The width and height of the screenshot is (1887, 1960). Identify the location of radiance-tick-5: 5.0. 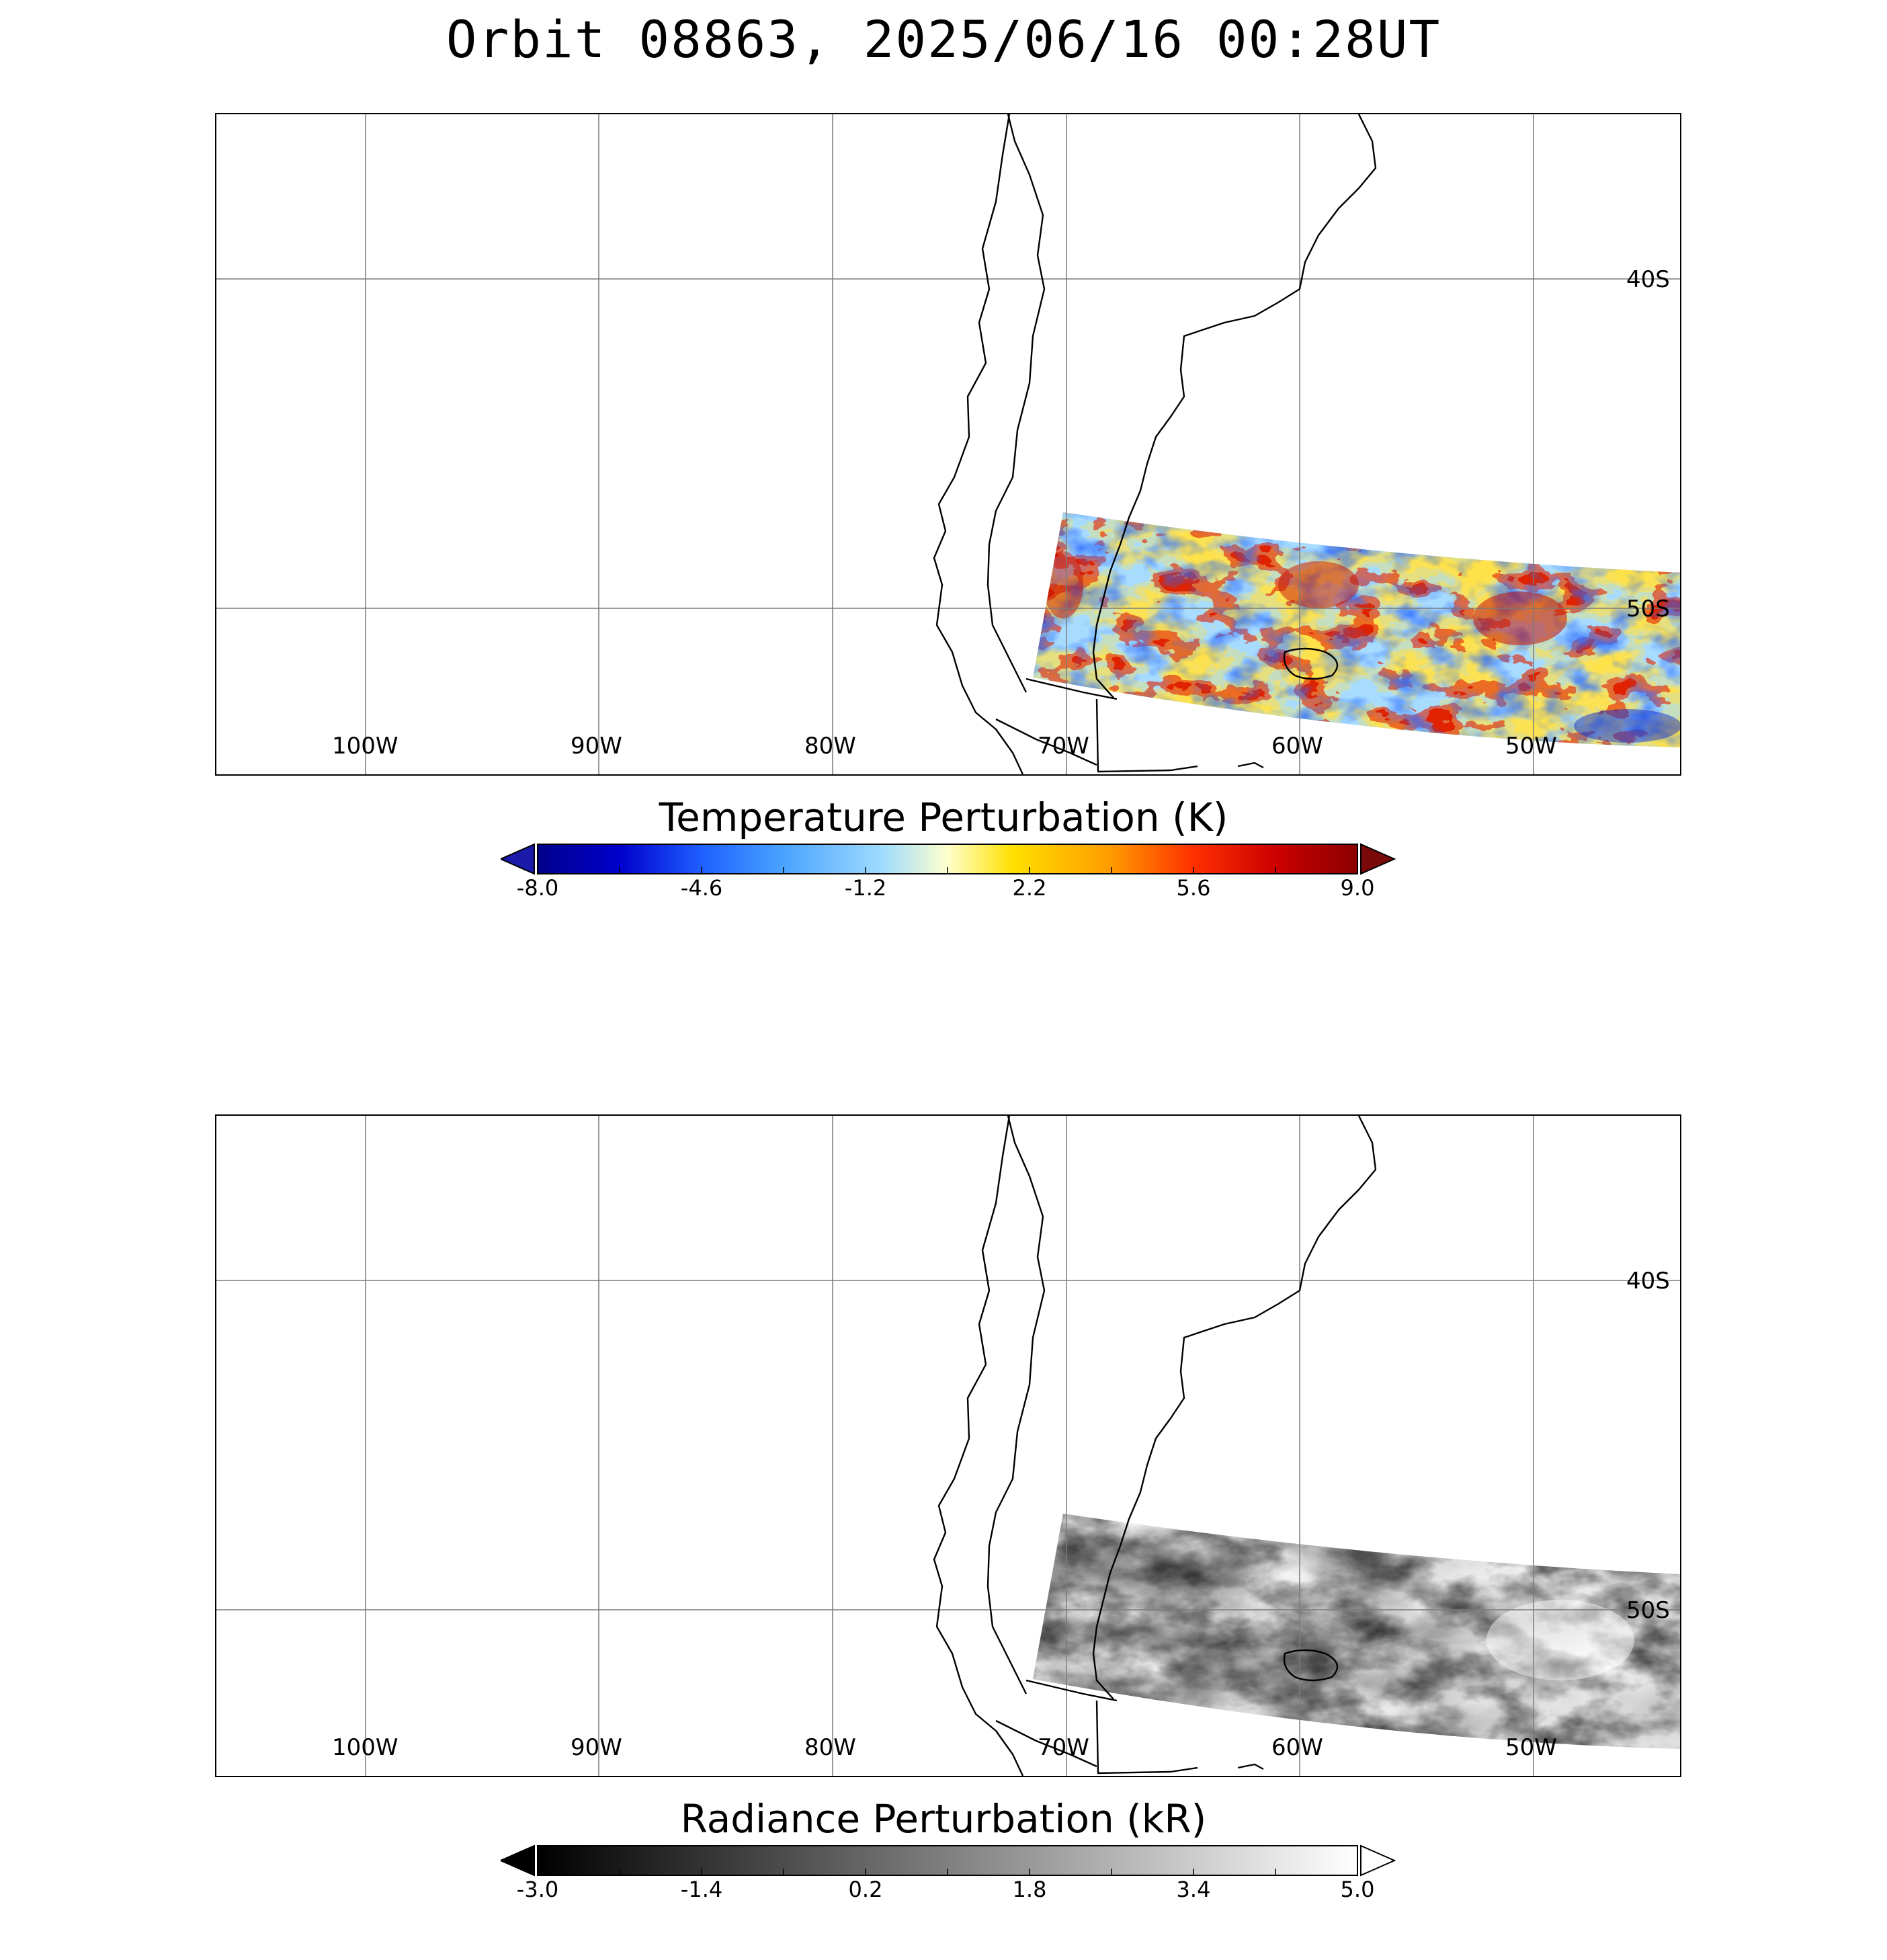
(1357, 1890).